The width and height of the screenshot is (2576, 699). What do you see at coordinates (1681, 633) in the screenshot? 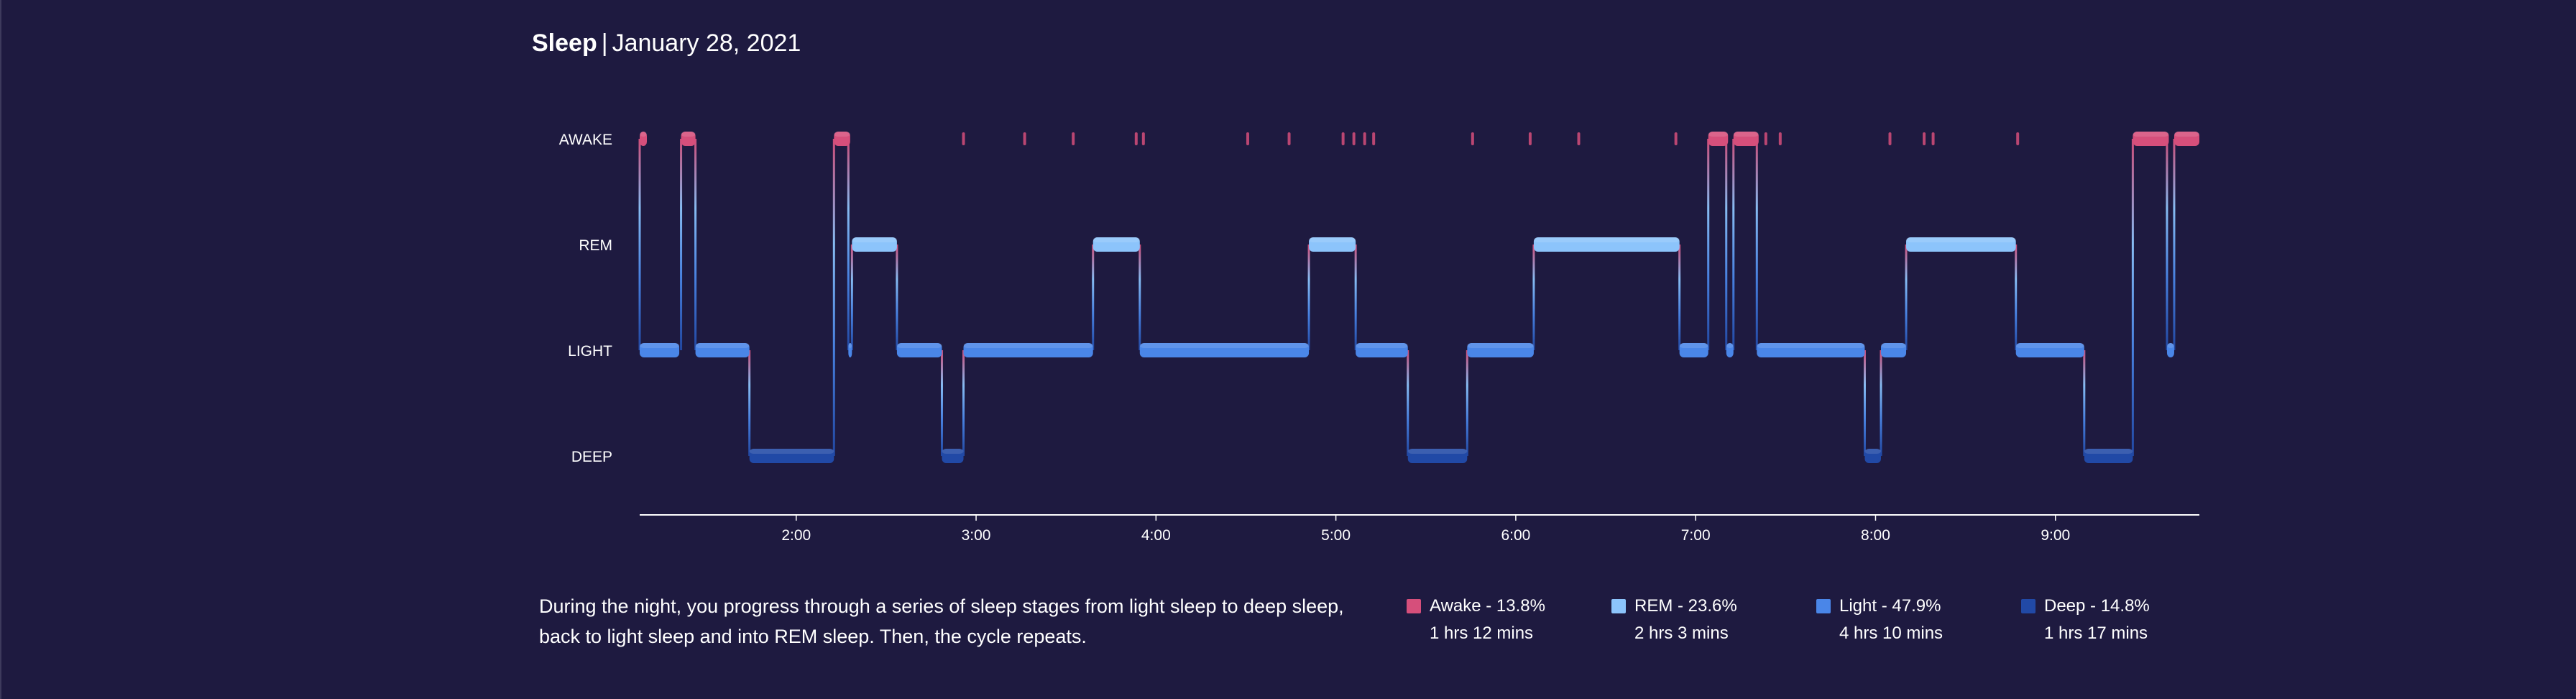
I see `legend-duration-rem: 2 hrs 3 mins` at bounding box center [1681, 633].